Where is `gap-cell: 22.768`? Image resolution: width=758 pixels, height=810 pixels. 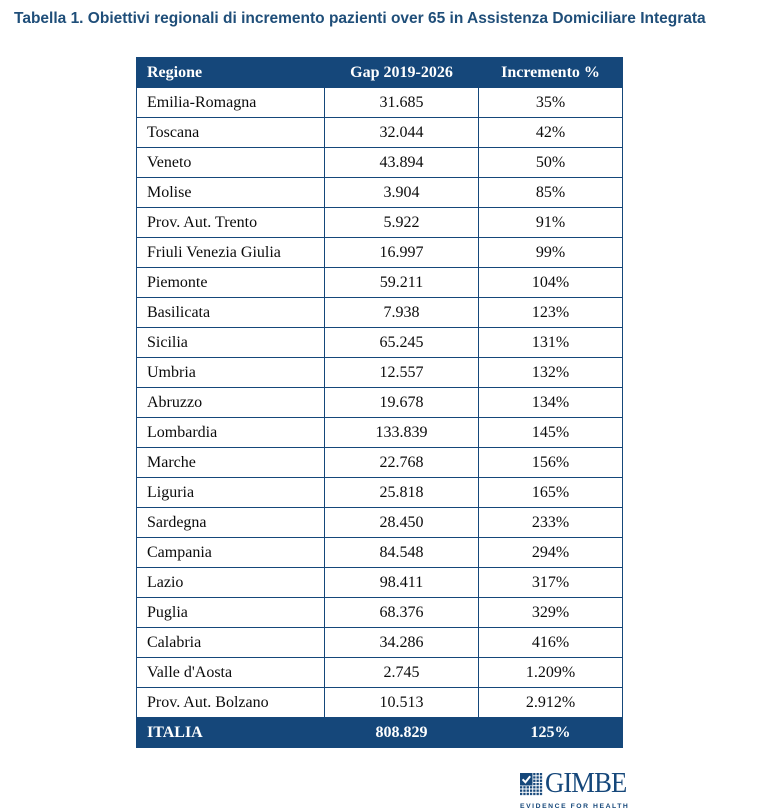 gap-cell: 22.768 is located at coordinates (401, 462).